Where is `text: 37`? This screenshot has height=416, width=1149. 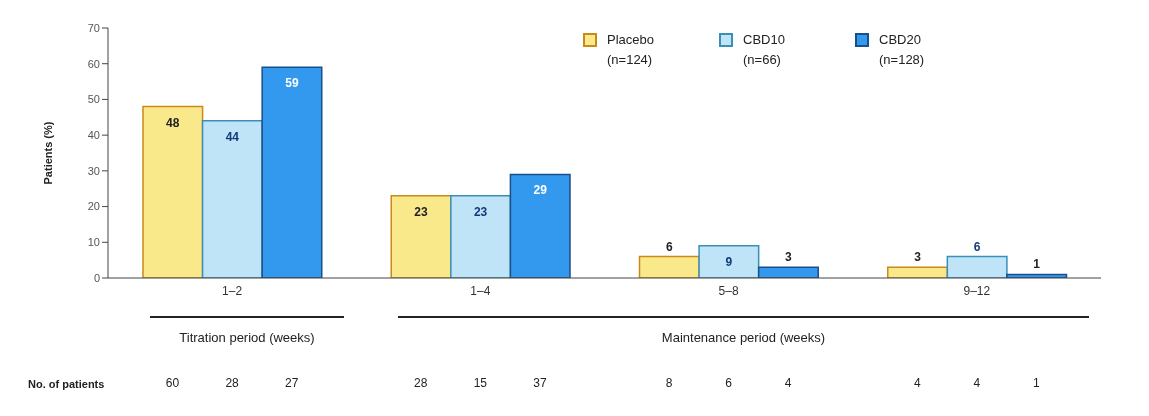
text: 37 is located at coordinates (540, 383).